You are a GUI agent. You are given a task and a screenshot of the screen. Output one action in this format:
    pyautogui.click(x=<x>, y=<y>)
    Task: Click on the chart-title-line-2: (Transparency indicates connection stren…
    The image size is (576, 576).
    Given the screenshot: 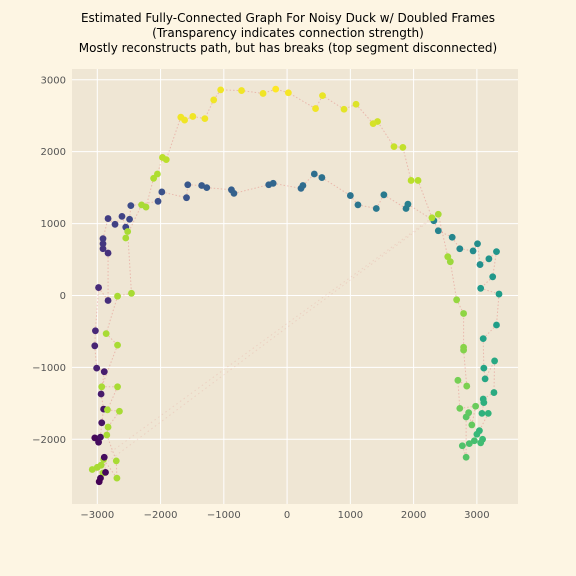 What is the action you would take?
    pyautogui.click(x=288, y=33)
    